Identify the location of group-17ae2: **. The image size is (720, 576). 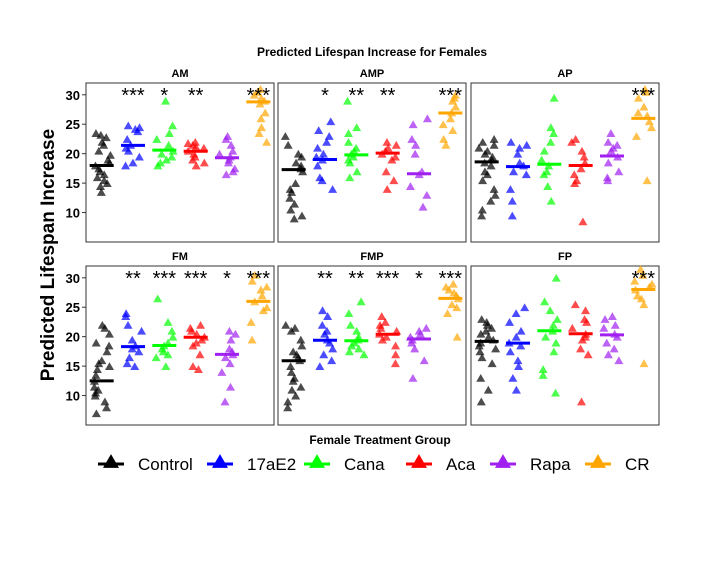
(325, 319).